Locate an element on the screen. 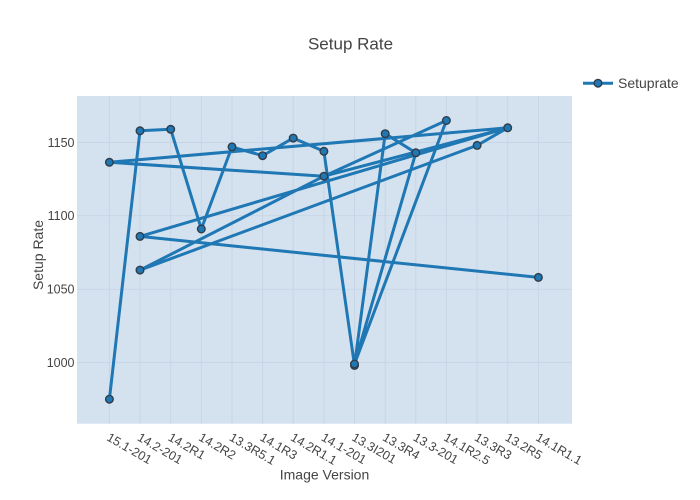 The height and width of the screenshot is (500, 700). svg-text: Image Version is located at coordinates (325, 475).